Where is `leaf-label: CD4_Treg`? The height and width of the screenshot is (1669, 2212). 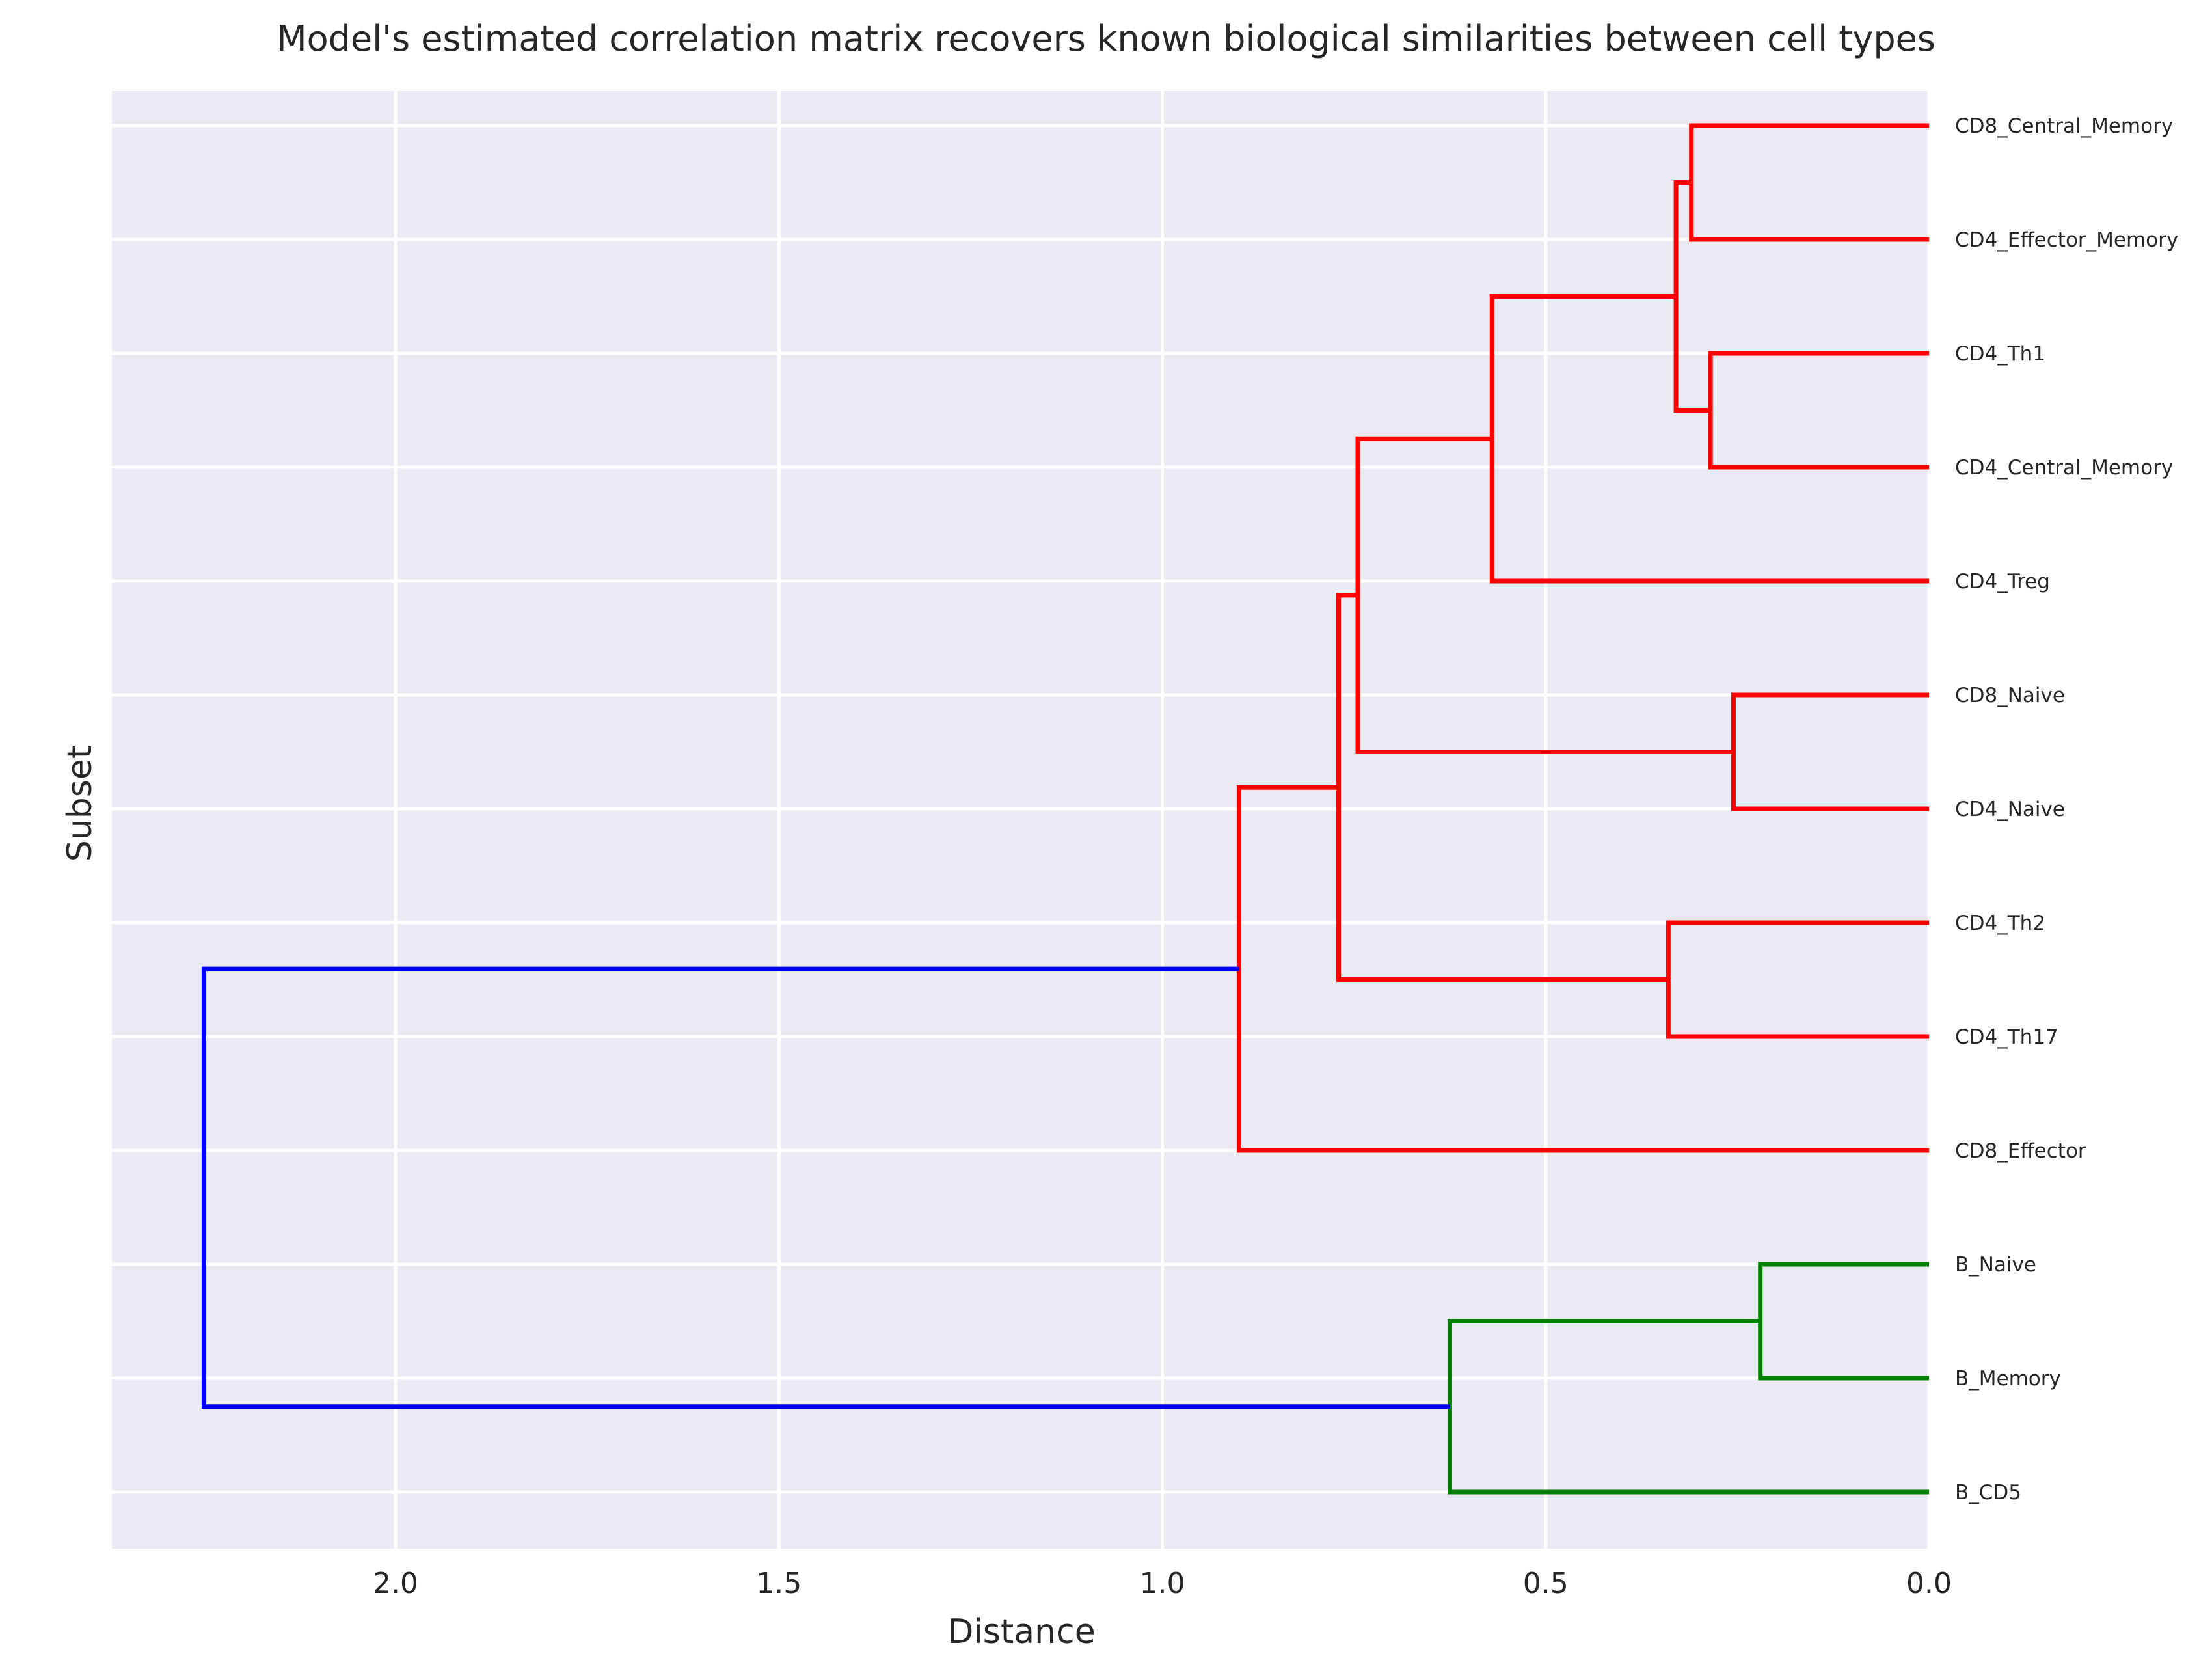 leaf-label: CD4_Treg is located at coordinates (2003, 581).